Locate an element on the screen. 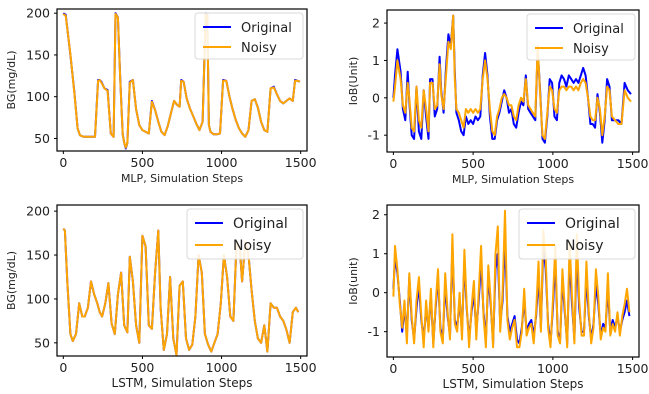  y-axis-label: IoB(unit) is located at coordinates (353, 280).